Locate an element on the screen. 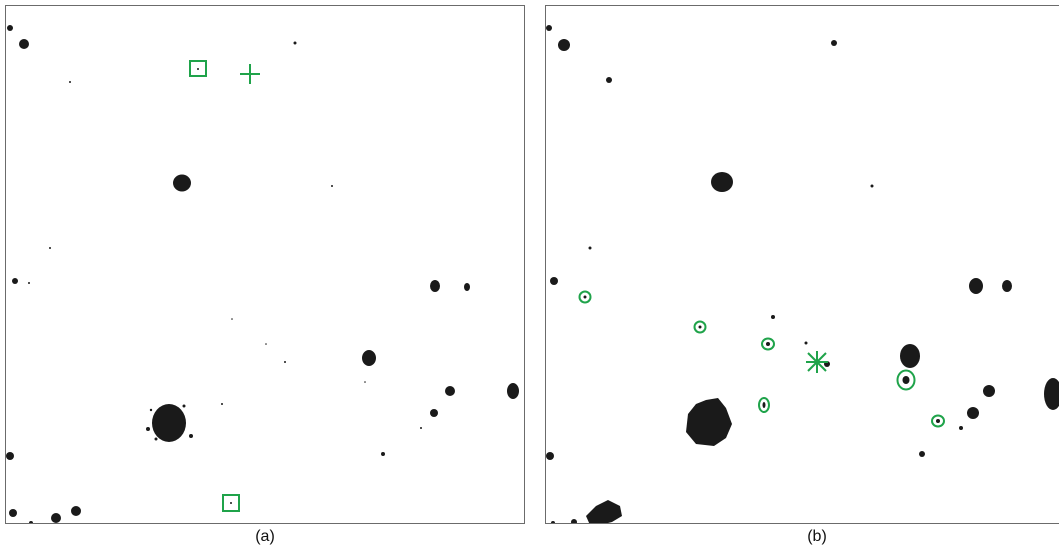 Image resolution: width=1059 pixels, height=553 pixels. star-marker is located at coordinates (817, 362).